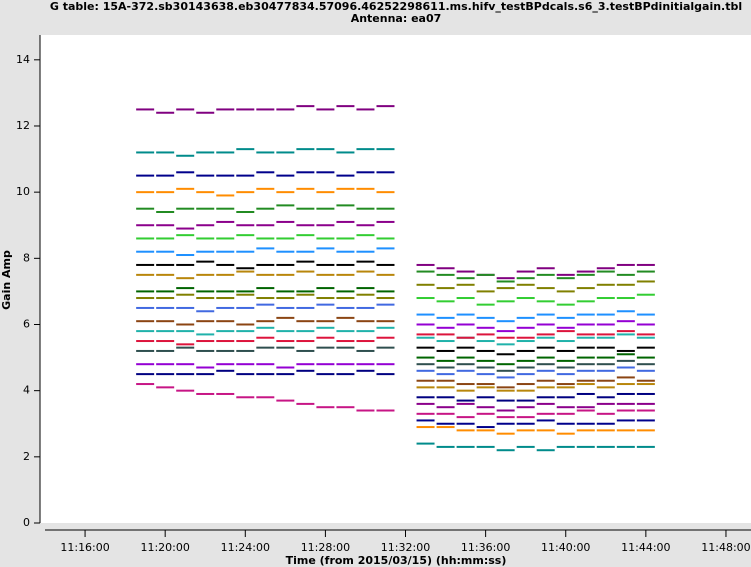 The image size is (751, 567). What do you see at coordinates (23, 125) in the screenshot?
I see `y-tick-label: 12` at bounding box center [23, 125].